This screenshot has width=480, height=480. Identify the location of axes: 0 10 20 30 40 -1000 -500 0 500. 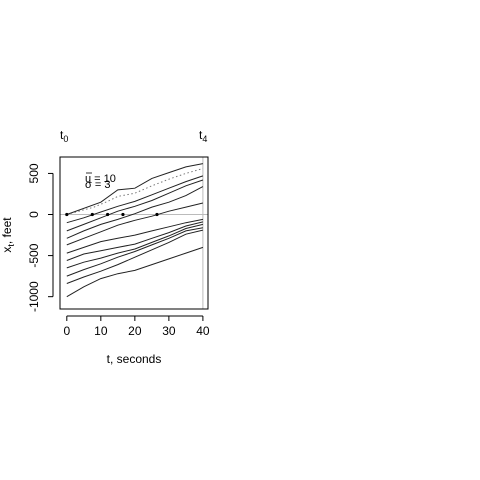
(118, 250).